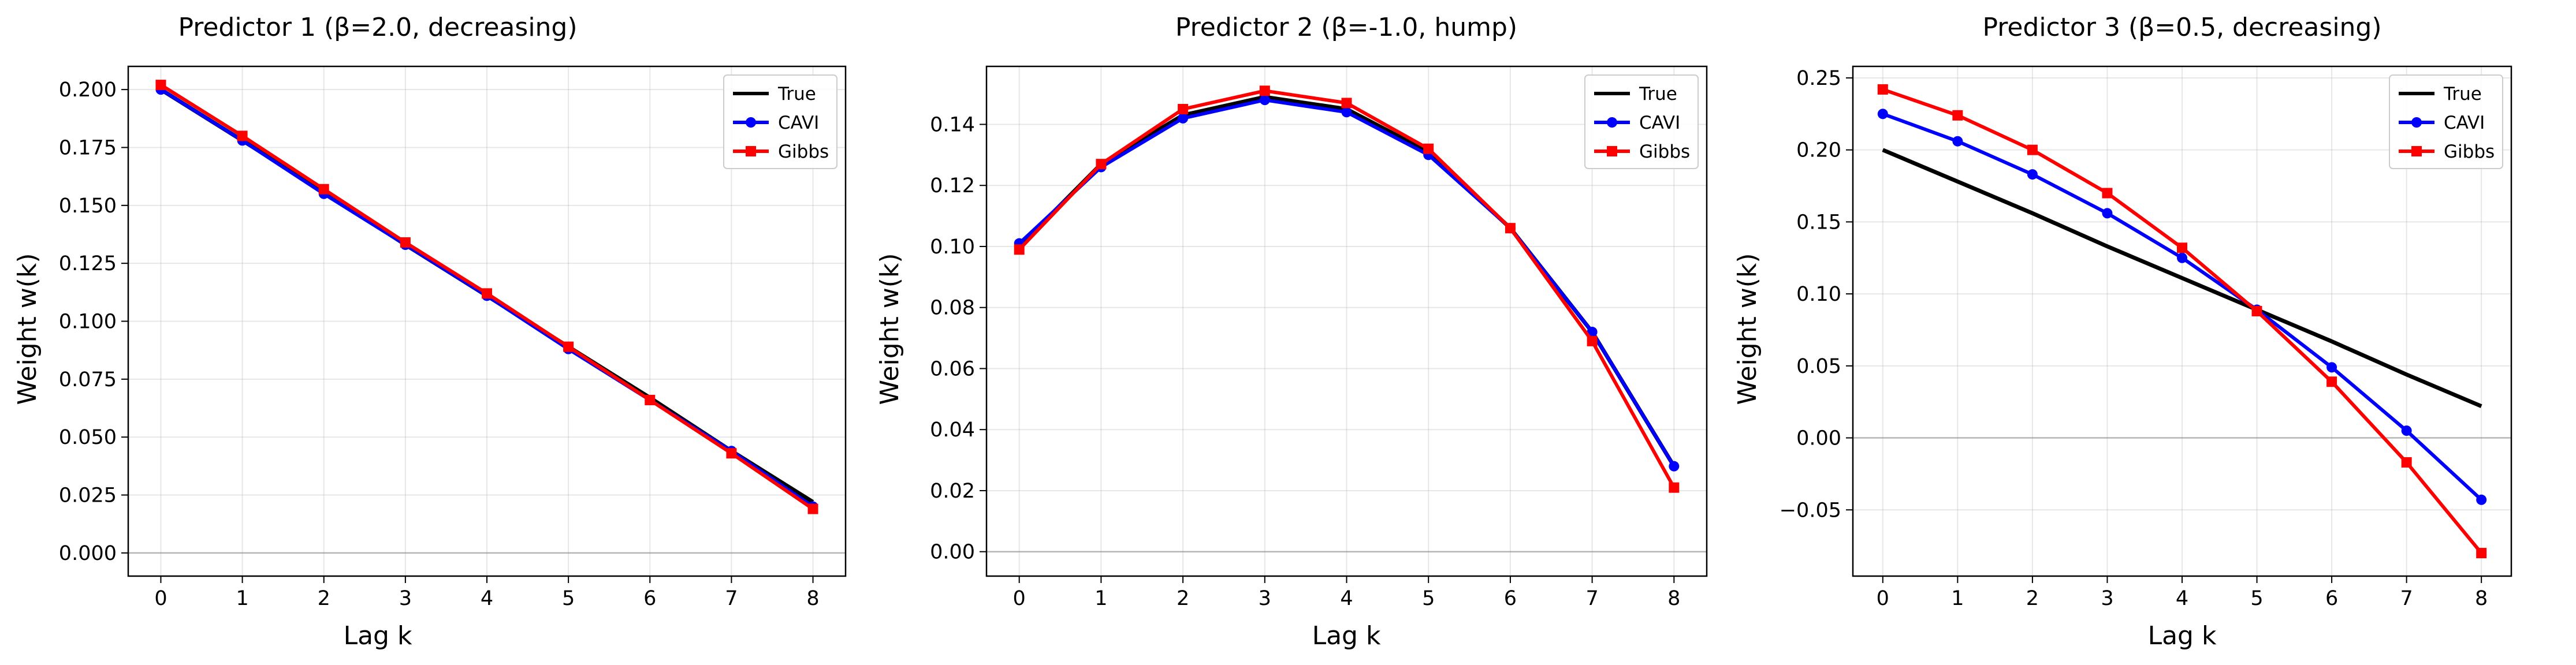  Describe the element at coordinates (1747, 329) in the screenshot. I see `y-axis-label: Weight w(k)` at that location.